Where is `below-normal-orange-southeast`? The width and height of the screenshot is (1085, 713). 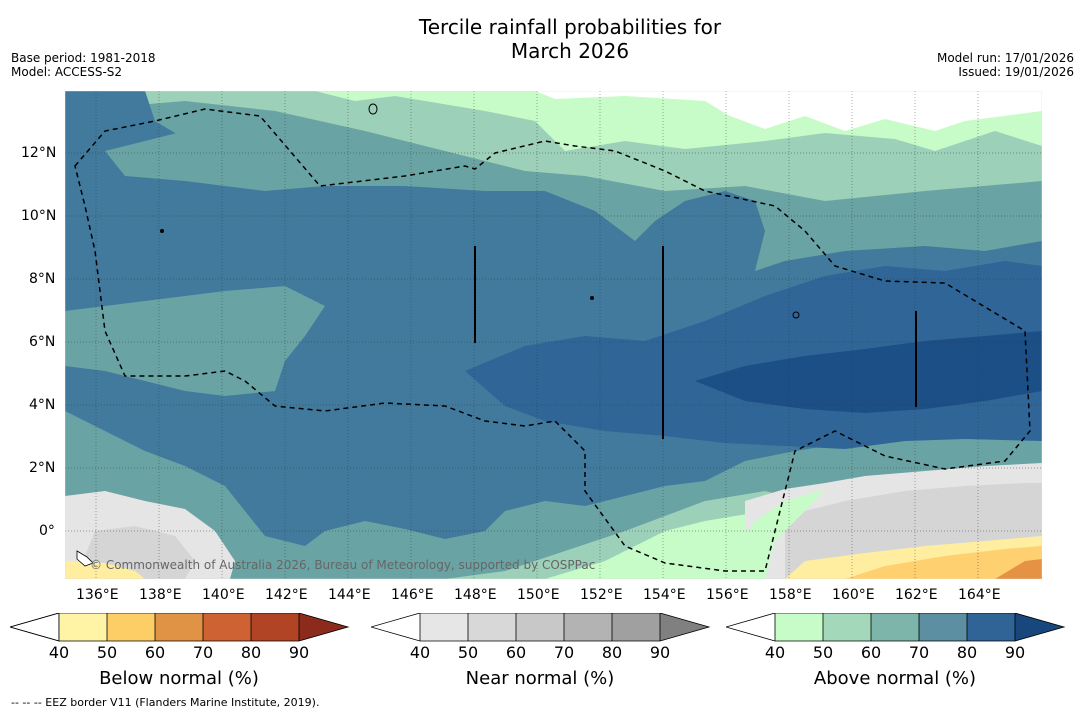 below-normal-orange-southeast is located at coordinates (943, 562).